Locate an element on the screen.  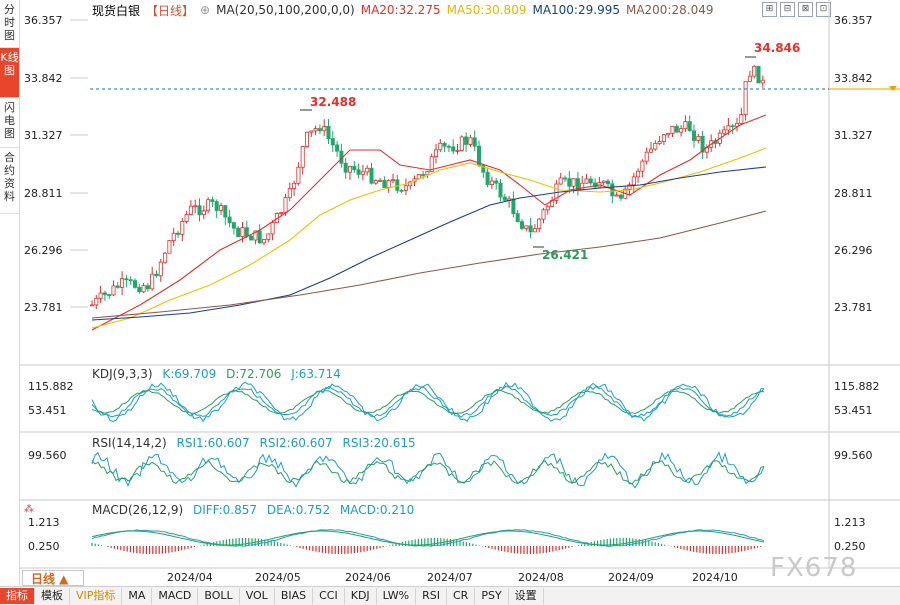
date-label: 2024/06 is located at coordinates (368, 577).